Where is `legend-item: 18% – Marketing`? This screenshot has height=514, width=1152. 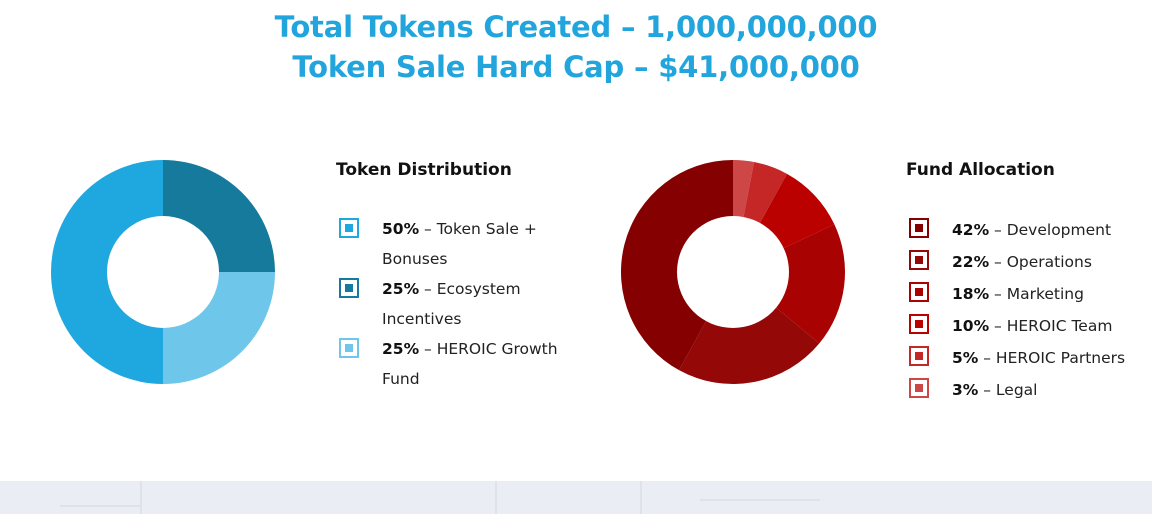
legend-item: 18% – Marketing is located at coordinates (1029, 294).